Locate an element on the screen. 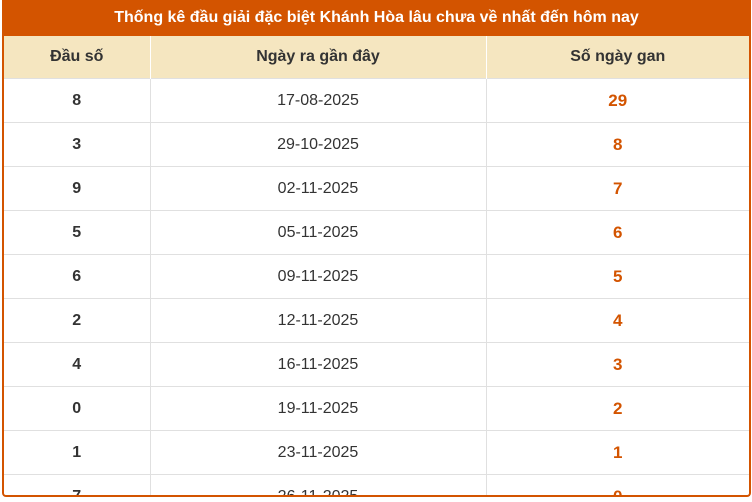 This screenshot has height=502, width=752. date-cell: 29-10-2025 is located at coordinates (318, 144).